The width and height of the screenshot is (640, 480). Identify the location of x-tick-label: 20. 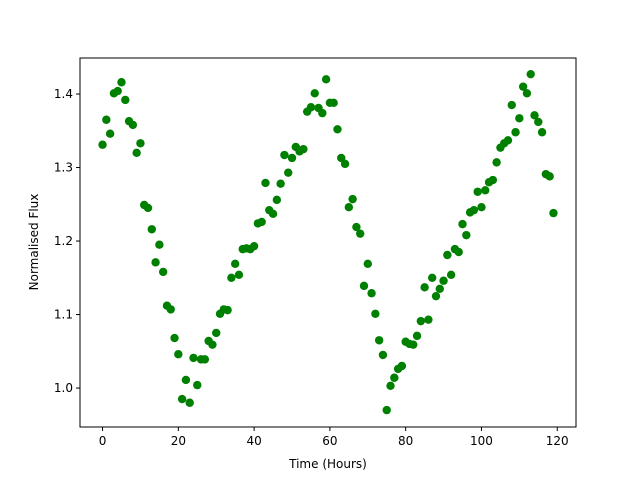
(178, 441).